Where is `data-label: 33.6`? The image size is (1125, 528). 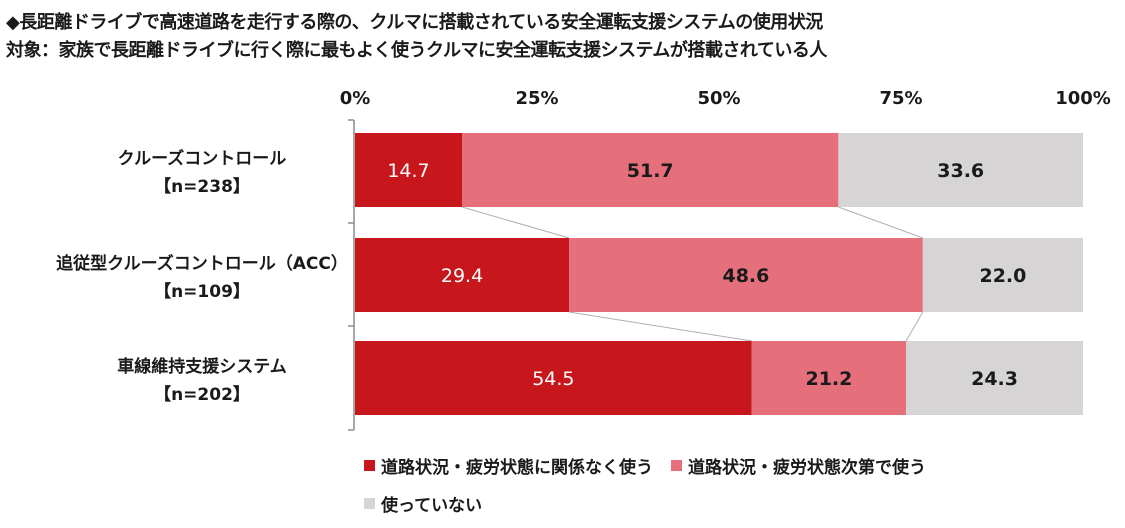 data-label: 33.6 is located at coordinates (960, 171).